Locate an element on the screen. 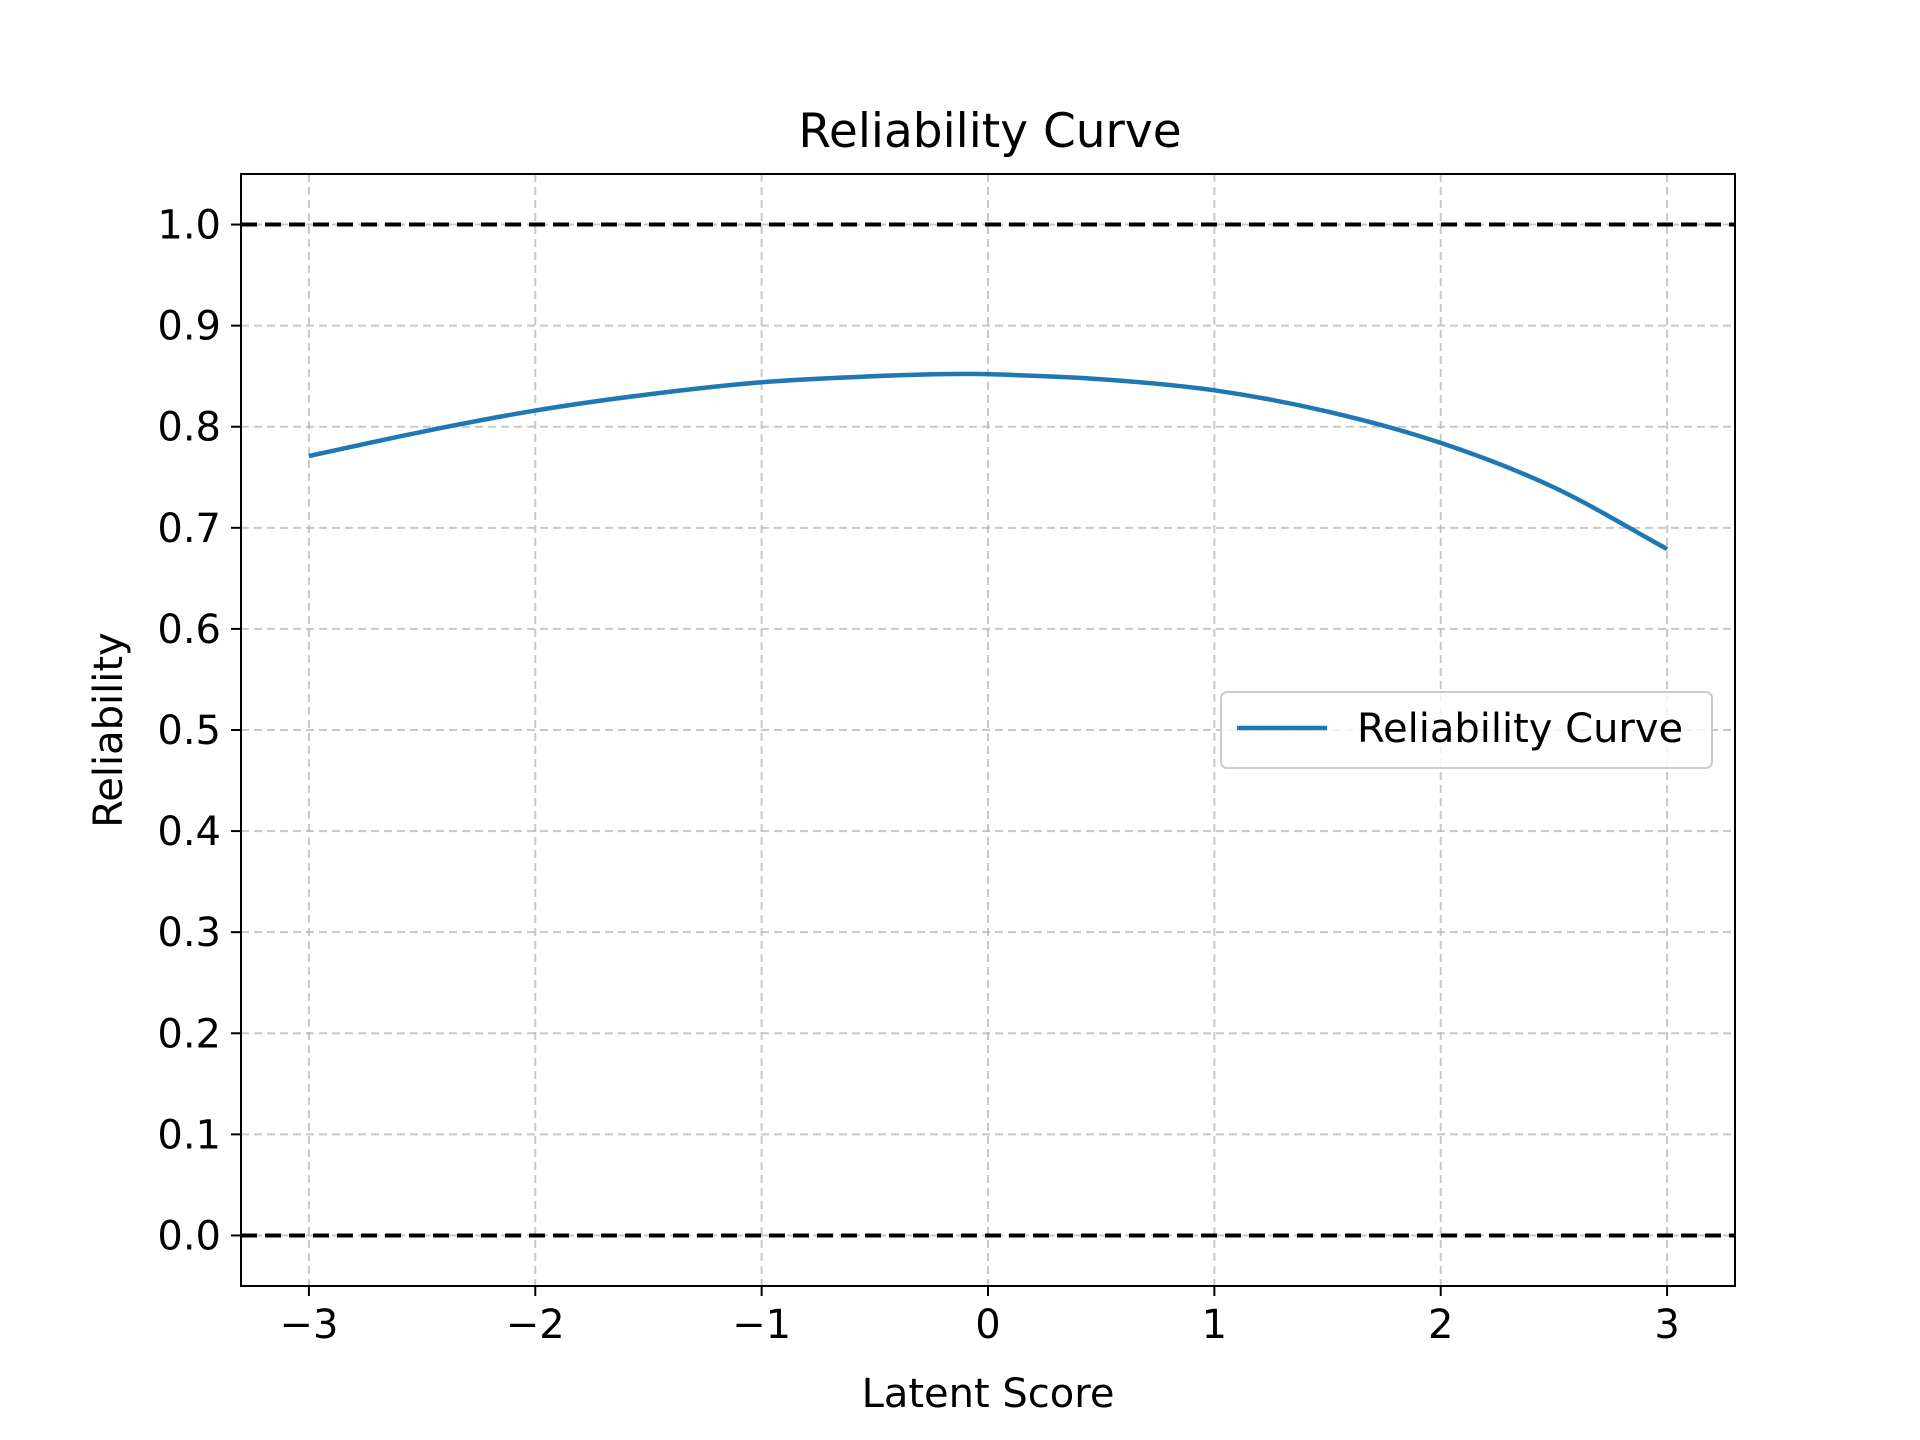 Image resolution: width=1920 pixels, height=1440 pixels. x-tick-label: −1 is located at coordinates (761, 1325).